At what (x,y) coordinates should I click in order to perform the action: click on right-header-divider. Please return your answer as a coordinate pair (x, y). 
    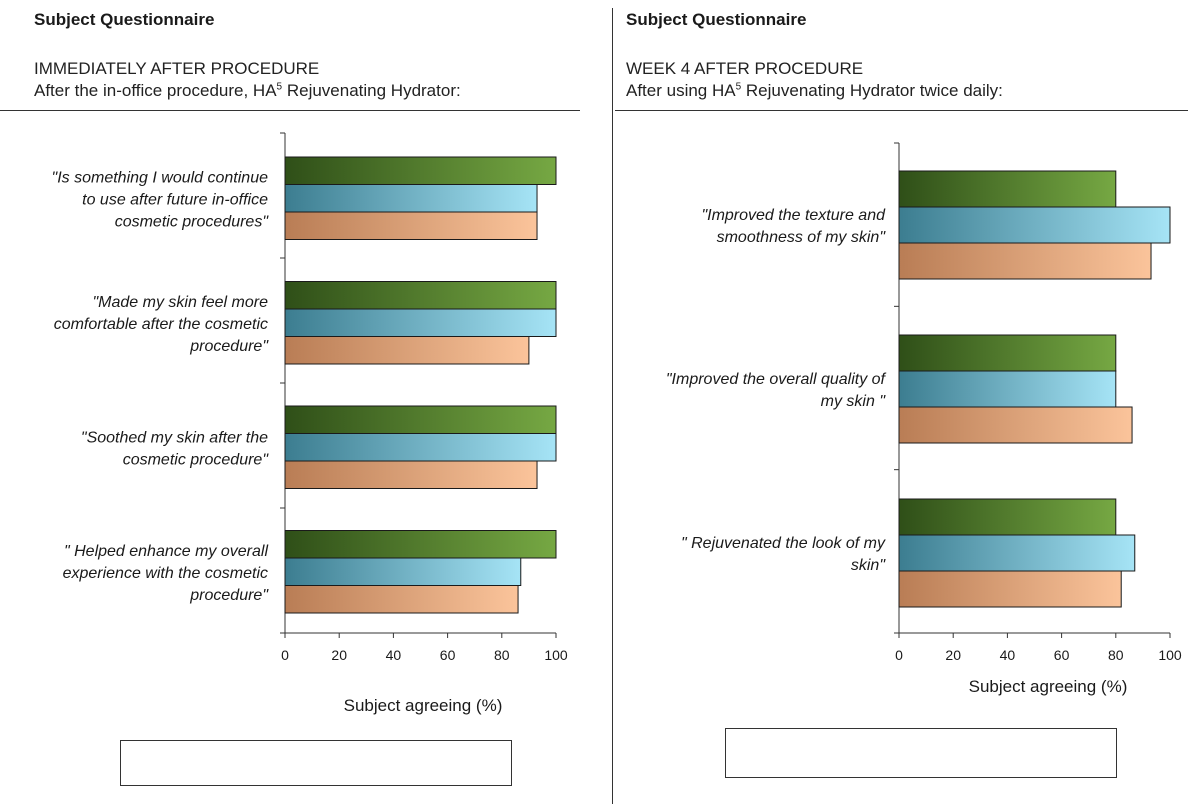
    Looking at the image, I should click on (901, 110).